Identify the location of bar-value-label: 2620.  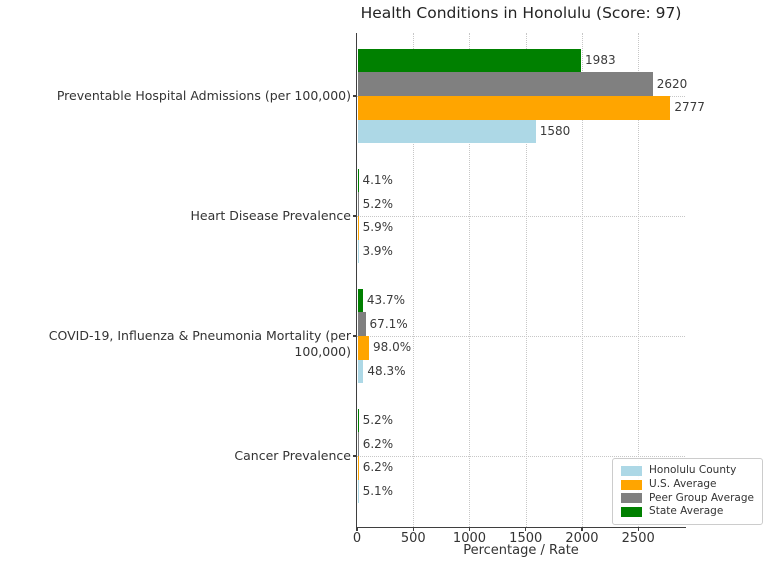
(672, 83).